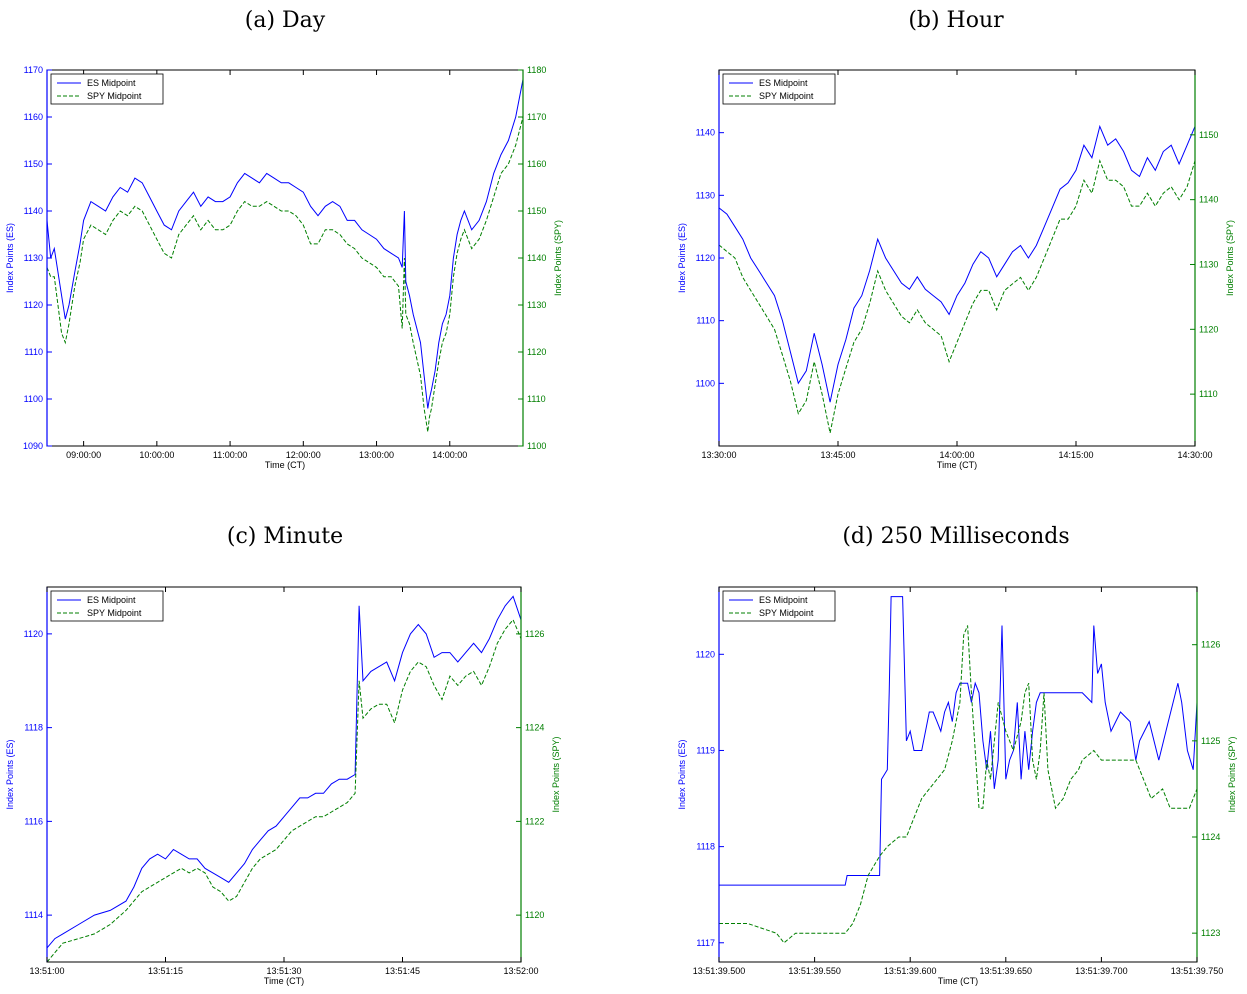  Describe the element at coordinates (33, 446) in the screenshot. I see `y-tick-label-left: 1090` at that location.